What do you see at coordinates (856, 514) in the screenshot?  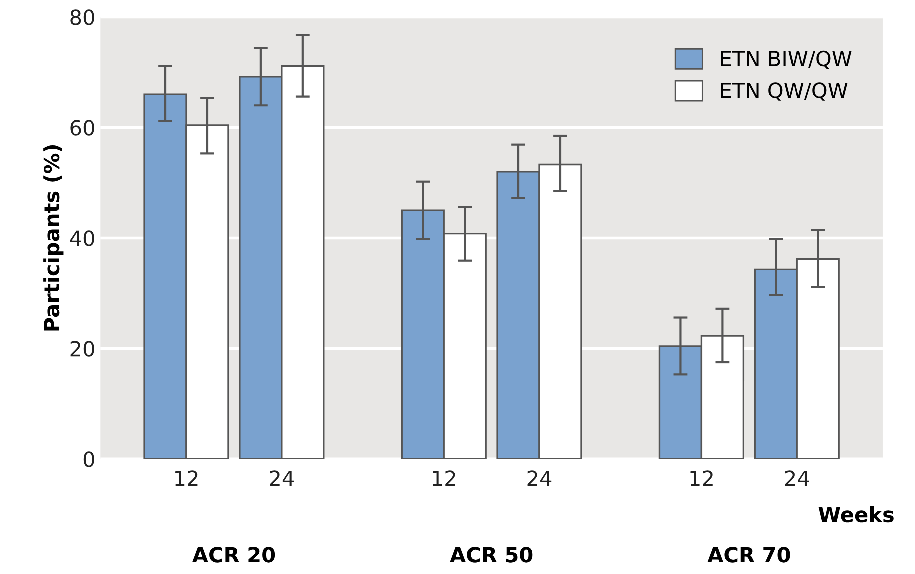 I see `x-axis-title: Weeks` at bounding box center [856, 514].